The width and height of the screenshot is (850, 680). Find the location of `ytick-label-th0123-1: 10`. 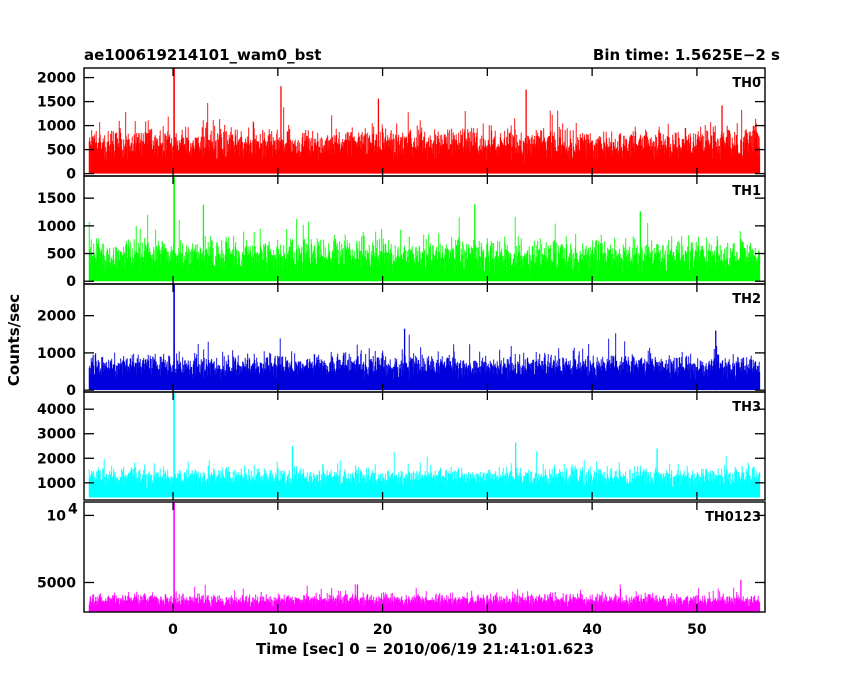

ytick-label-th0123-1: 10 is located at coordinates (57, 516).